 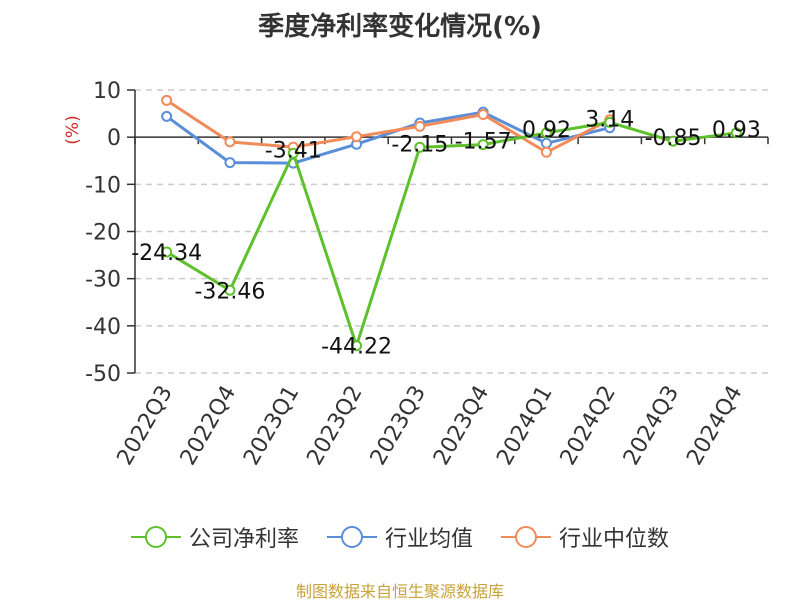 I want to click on y-tick-label: -10, so click(x=103, y=185).